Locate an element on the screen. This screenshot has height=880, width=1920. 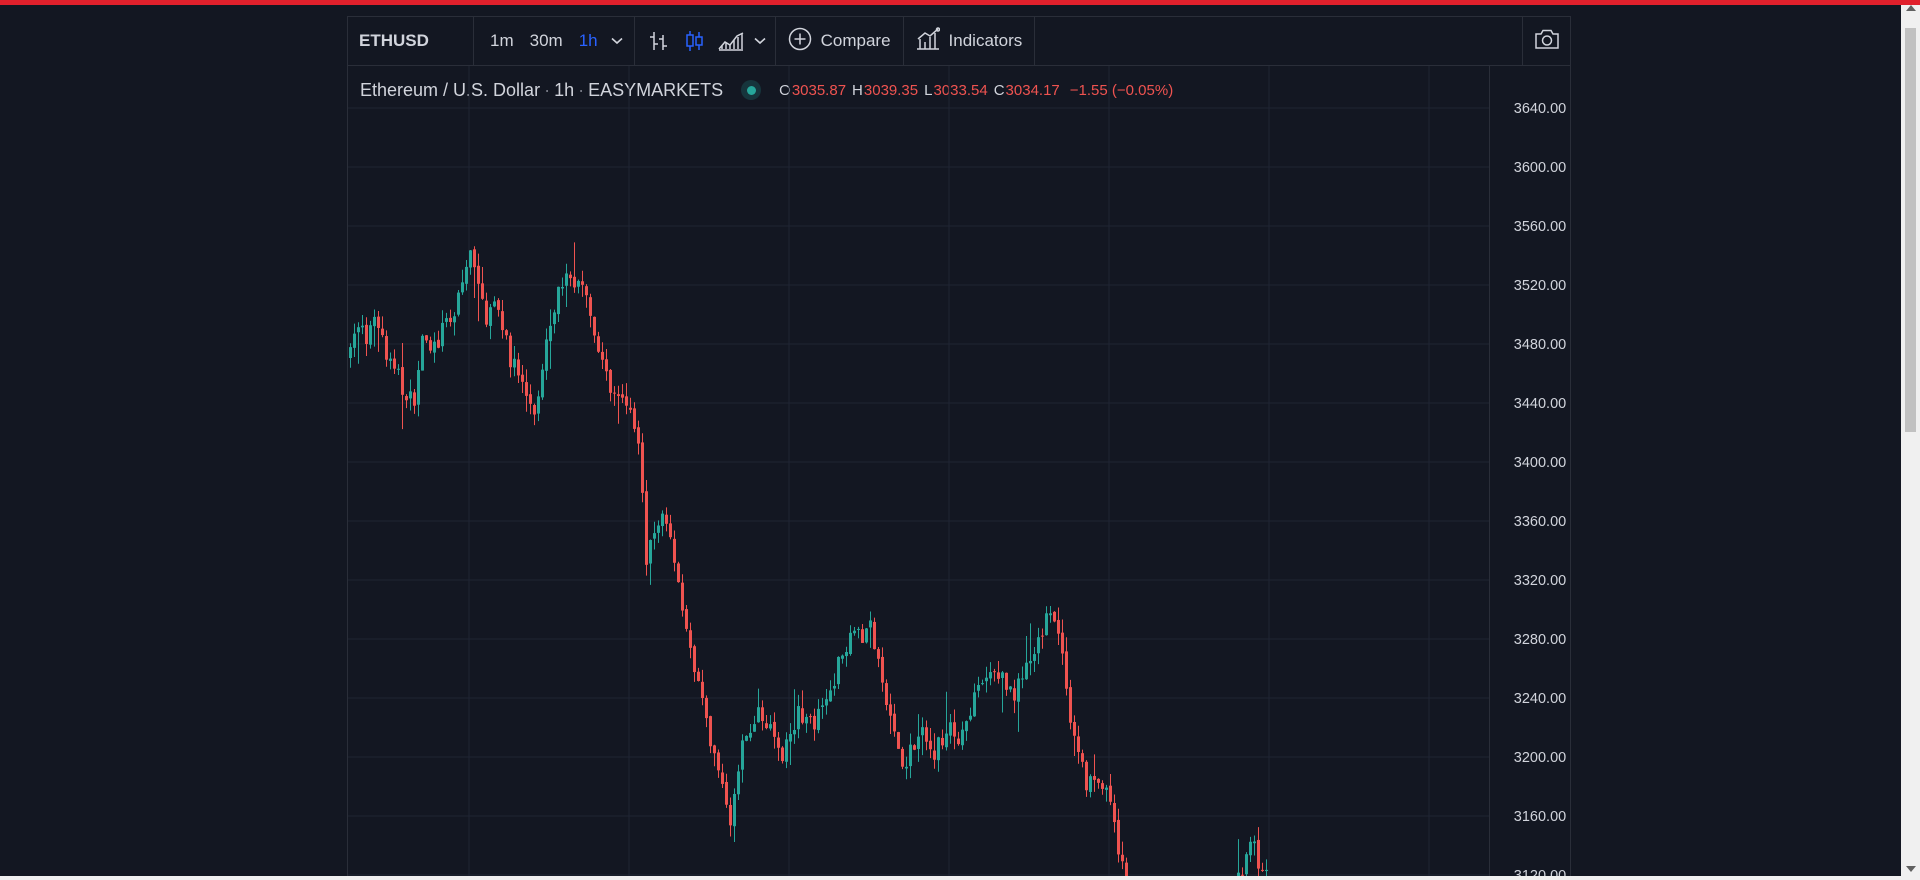
scrollbar-thumb is located at coordinates (1910, 230).